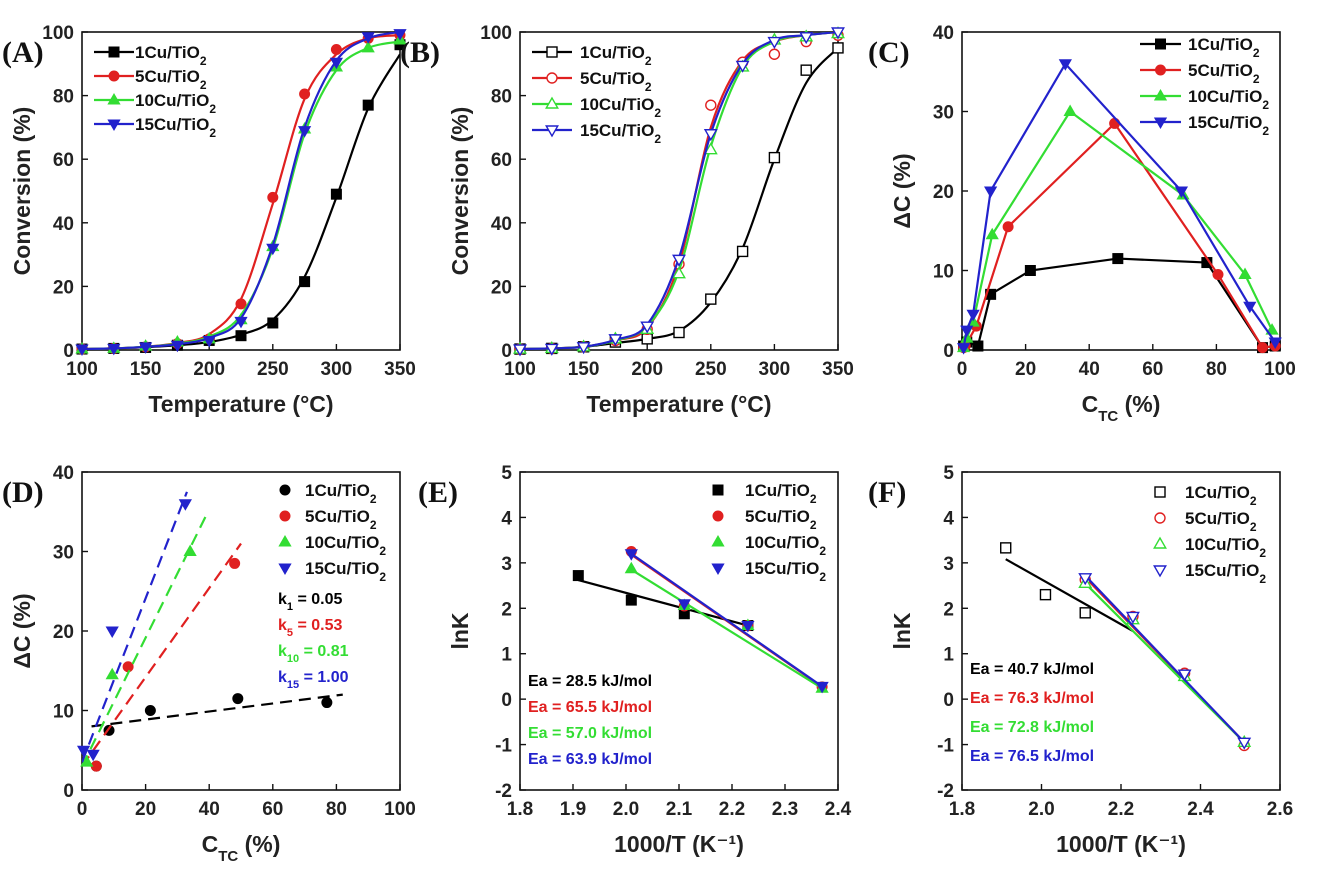 Image resolution: width=1320 pixels, height=880 pixels. I want to click on y-tick-label: 2, so click(506, 609).